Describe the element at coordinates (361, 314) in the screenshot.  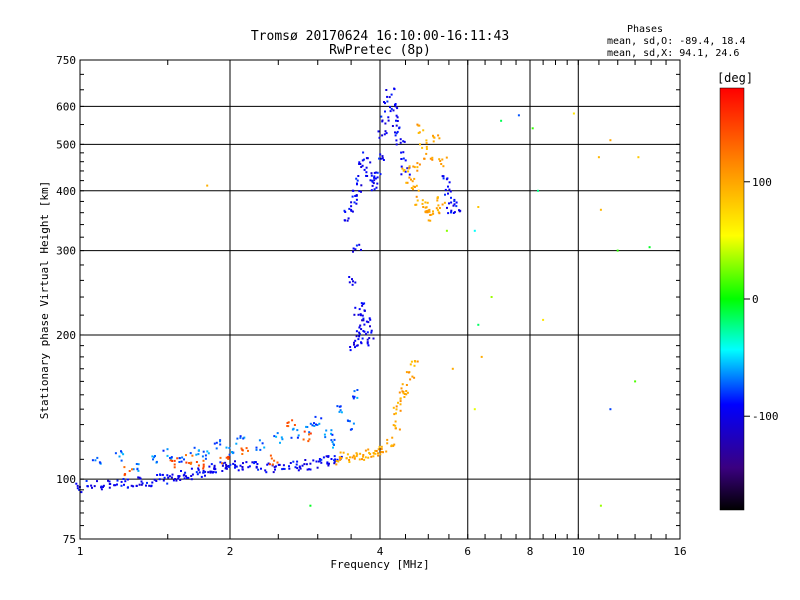
I see `series-f1-o-trace` at that location.